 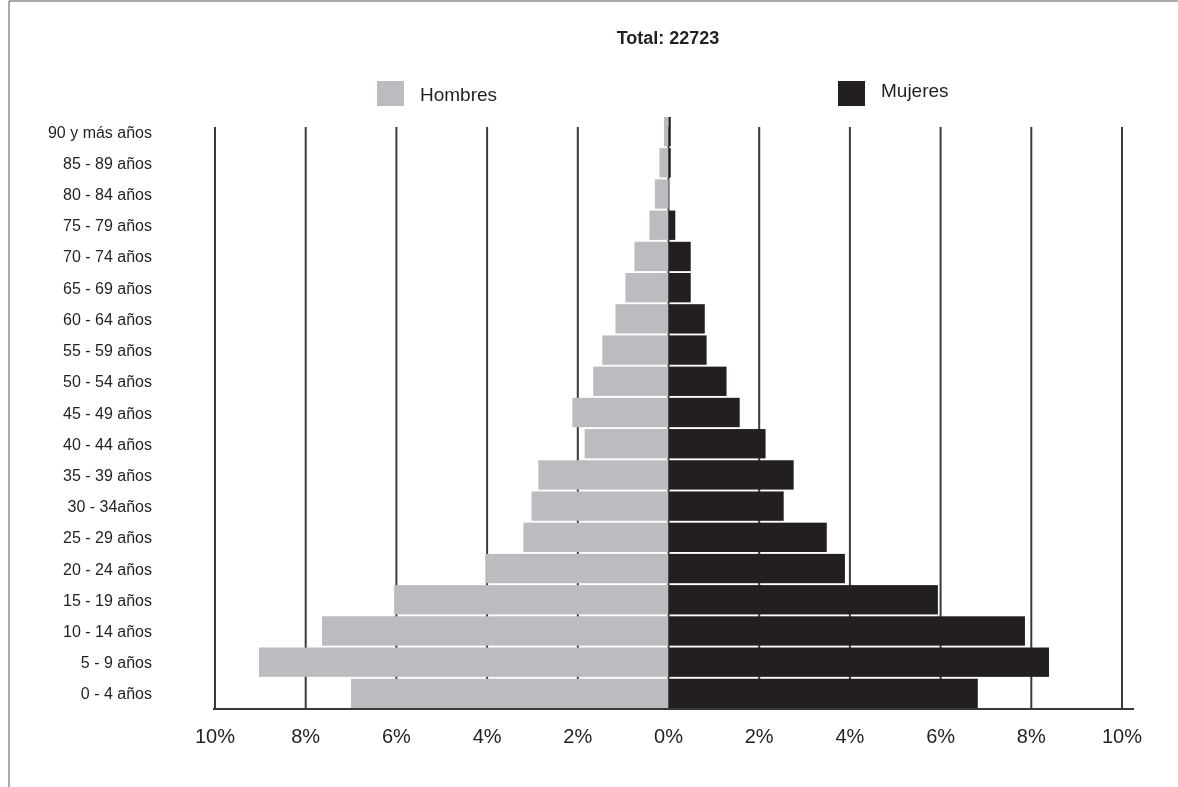 I want to click on y-tick-label: 70 - 74 años, so click(x=107, y=257).